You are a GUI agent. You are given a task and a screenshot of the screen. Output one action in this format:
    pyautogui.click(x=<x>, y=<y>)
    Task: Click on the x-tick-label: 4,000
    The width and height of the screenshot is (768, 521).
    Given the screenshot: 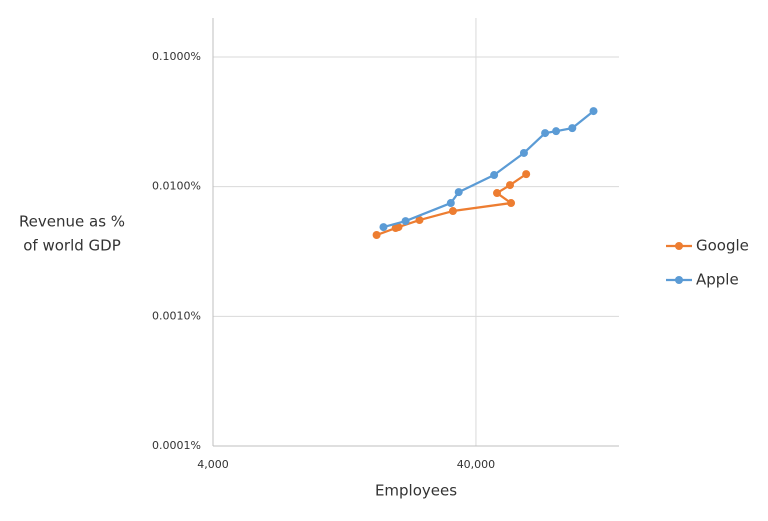 What is the action you would take?
    pyautogui.click(x=213, y=464)
    